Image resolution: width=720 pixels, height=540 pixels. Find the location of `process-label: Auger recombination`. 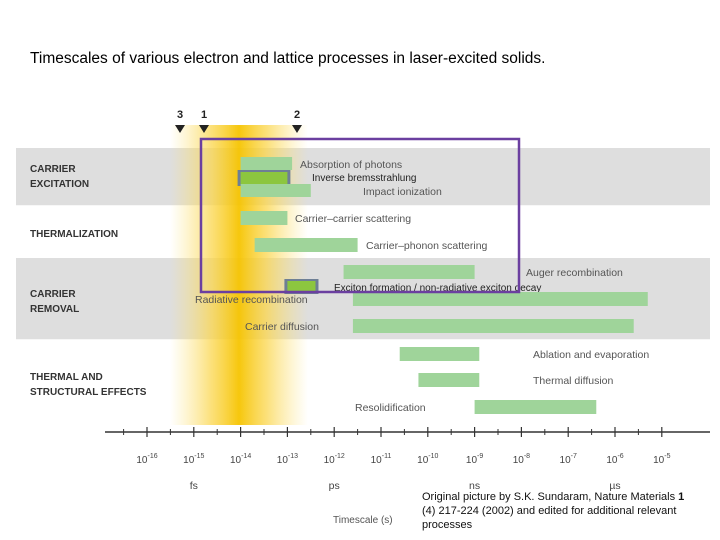

process-label: Auger recombination is located at coordinates (574, 273).